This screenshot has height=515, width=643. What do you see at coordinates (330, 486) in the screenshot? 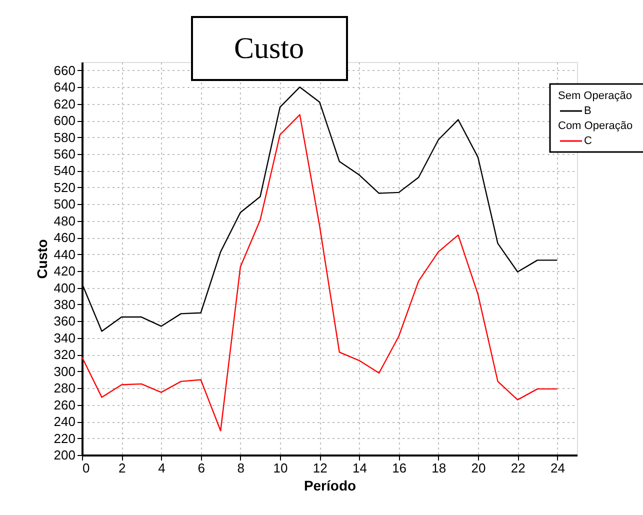
I see `x-axis-title: Período` at bounding box center [330, 486].